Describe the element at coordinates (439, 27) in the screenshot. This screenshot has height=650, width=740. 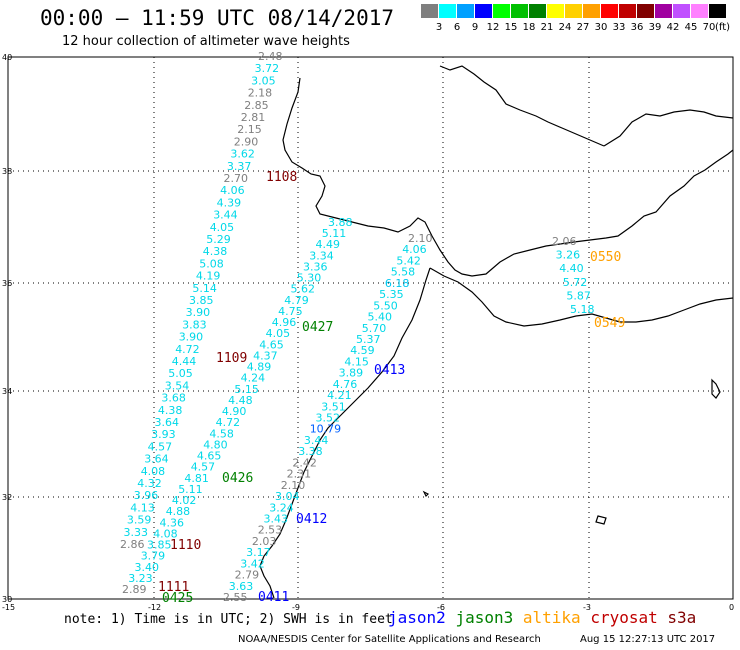
I see `legend-label: 3` at that location.